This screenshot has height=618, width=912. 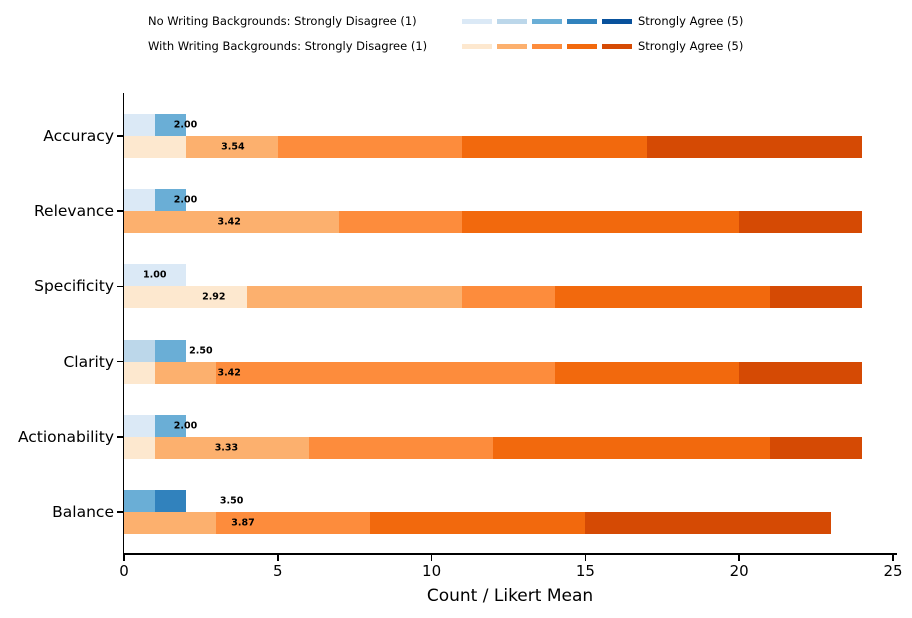 I want to click on mean-value-label: 2.92, so click(x=214, y=297).